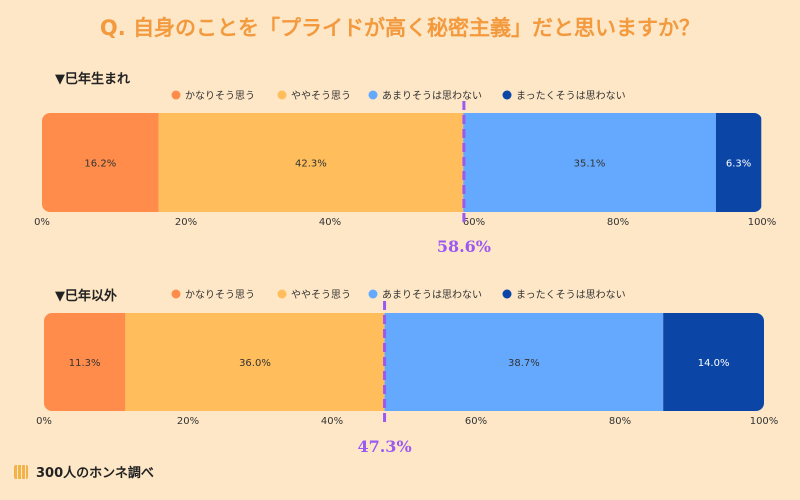 The height and width of the screenshot is (500, 800). I want to click on data-label: 16.2%, so click(100, 164).